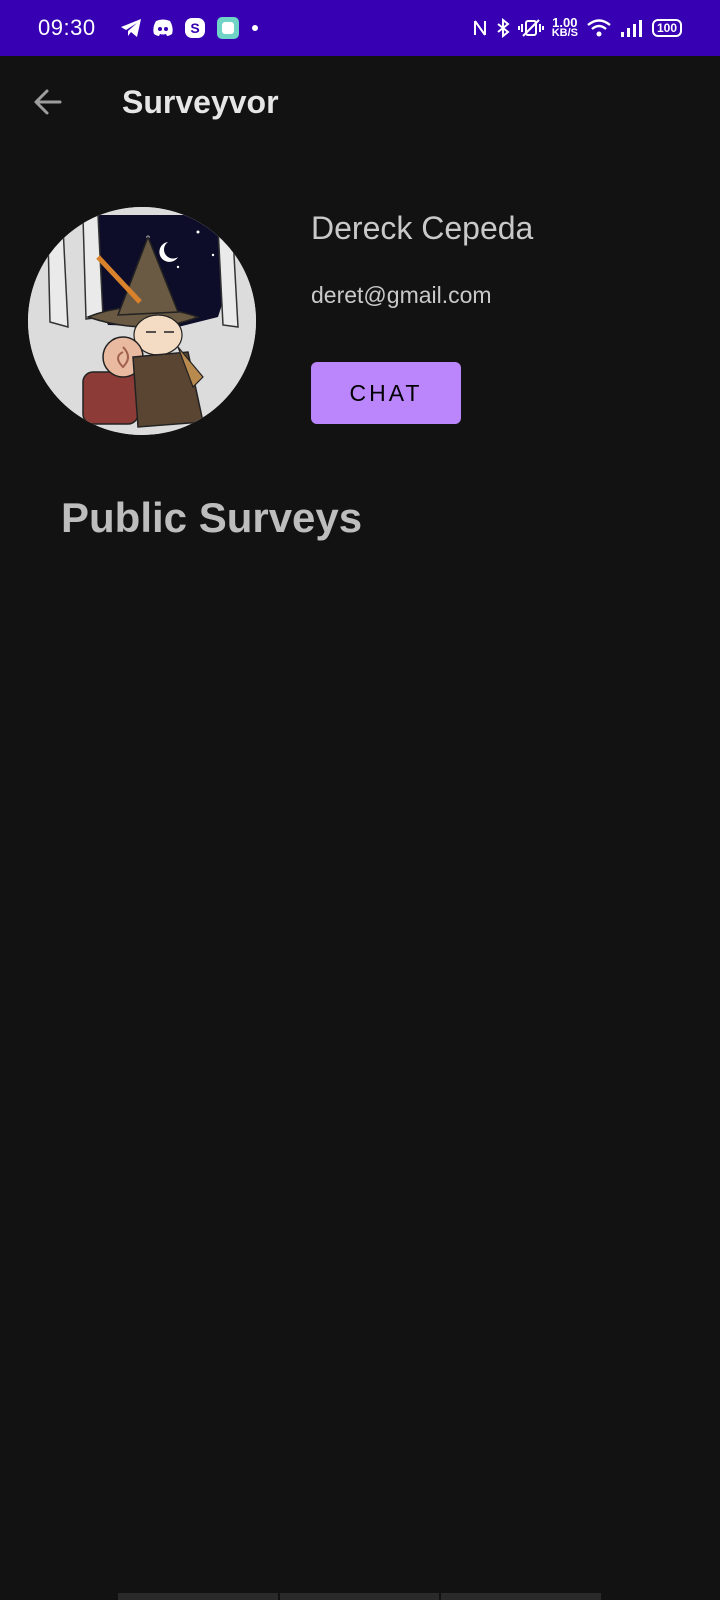  Describe the element at coordinates (131, 28) in the screenshot. I see `telegram-icon` at that location.